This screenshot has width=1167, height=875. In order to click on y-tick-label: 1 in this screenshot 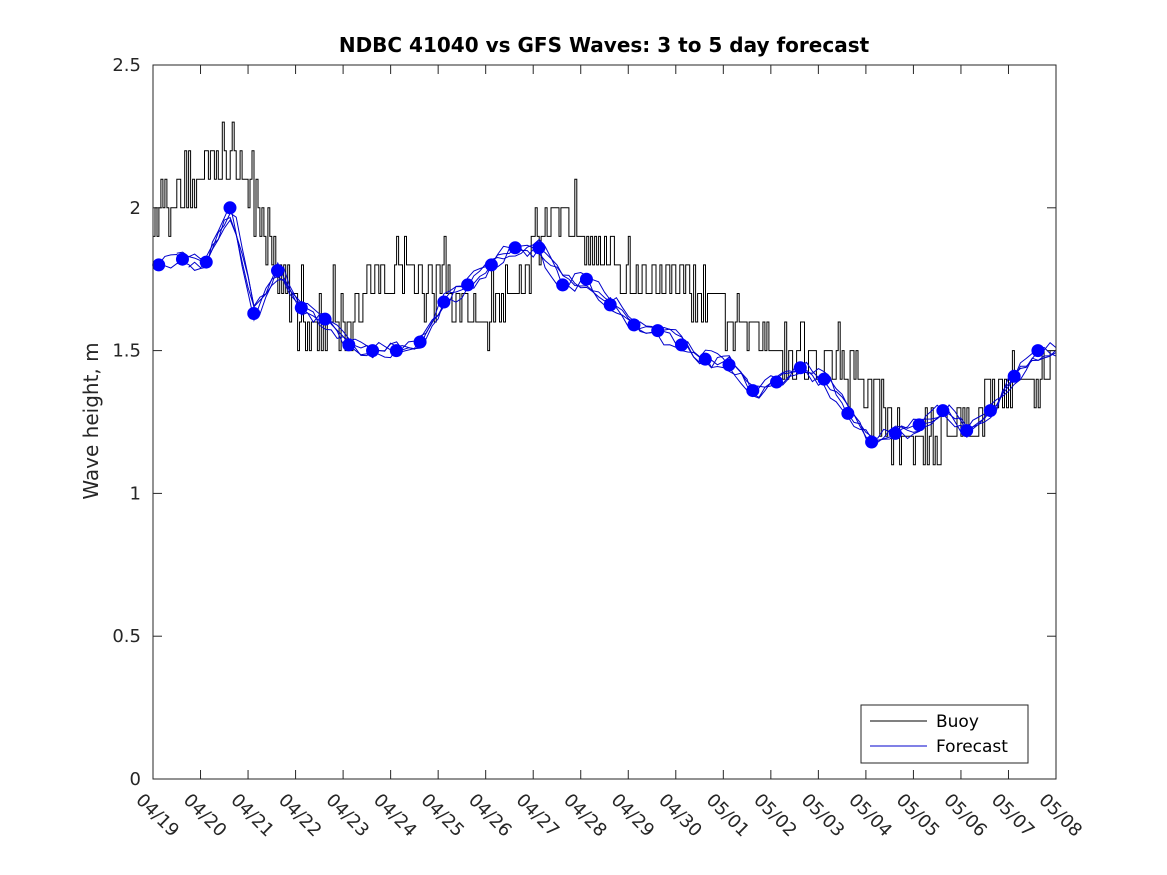, I will do `click(135, 493)`.